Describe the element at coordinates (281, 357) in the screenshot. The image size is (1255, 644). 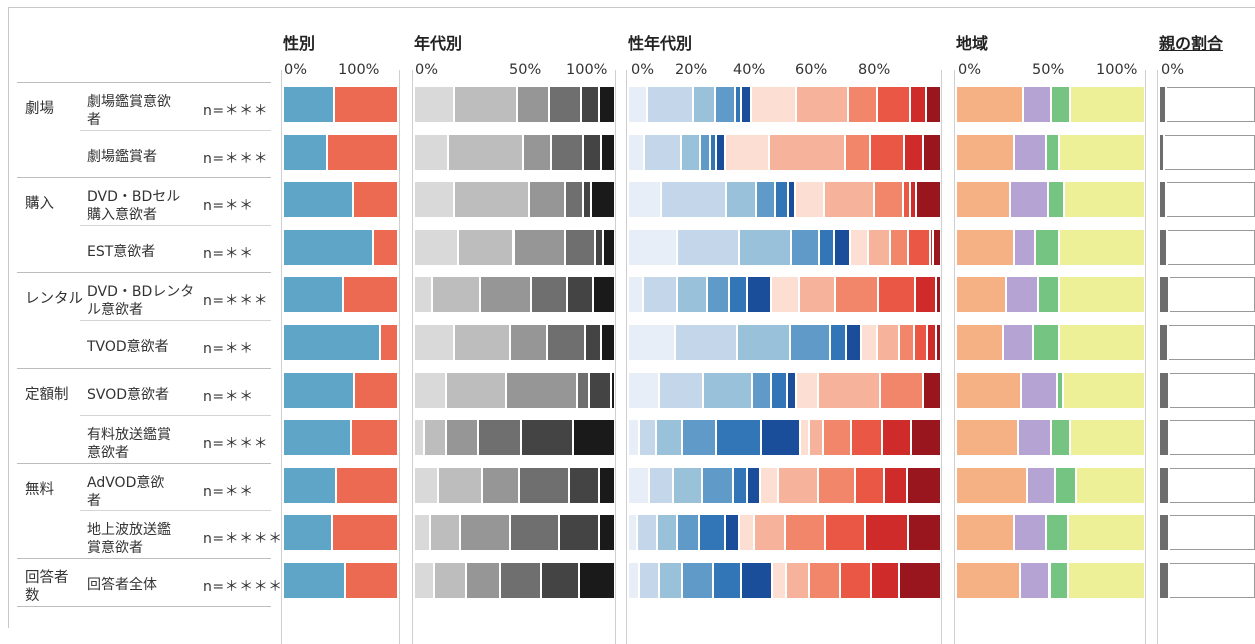
I see `panel-0-left-gridline` at that location.